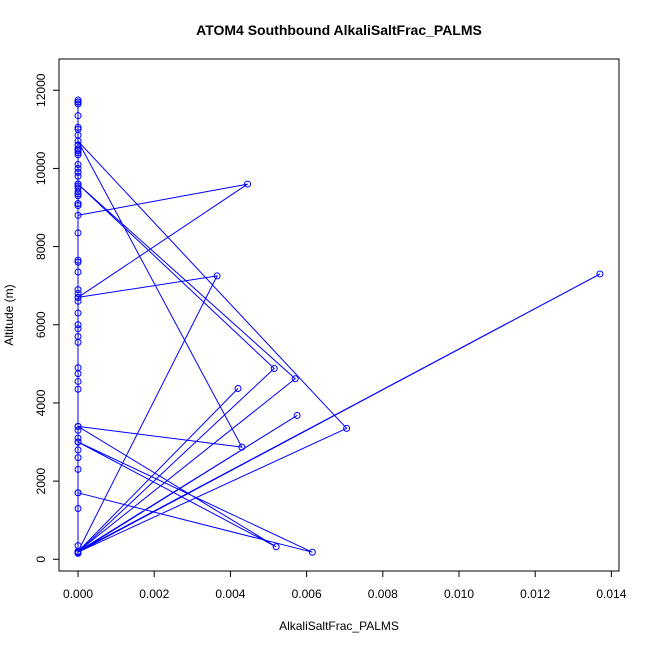  Describe the element at coordinates (345, 585) in the screenshot. I see `x-axis: 0.000 0.002 0.004 0.006 0.008 0.010 0.012 0.014` at that location.